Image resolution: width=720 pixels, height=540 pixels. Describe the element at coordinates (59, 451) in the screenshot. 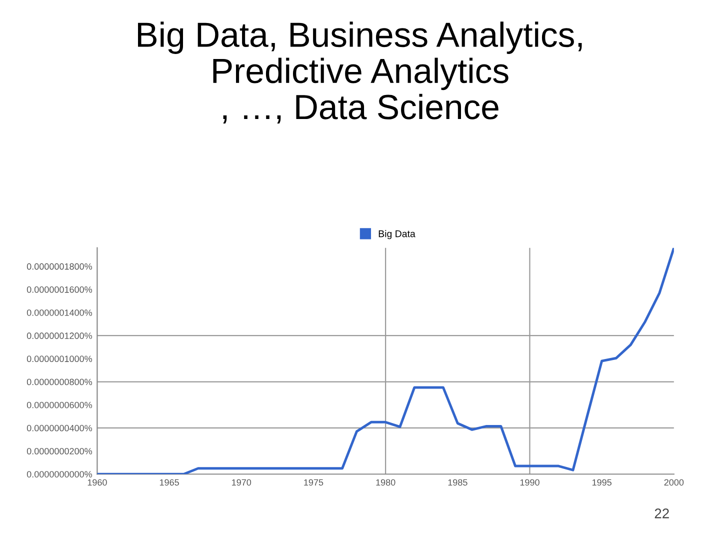

I see `y-tick-label: 0.0000000200%` at that location.